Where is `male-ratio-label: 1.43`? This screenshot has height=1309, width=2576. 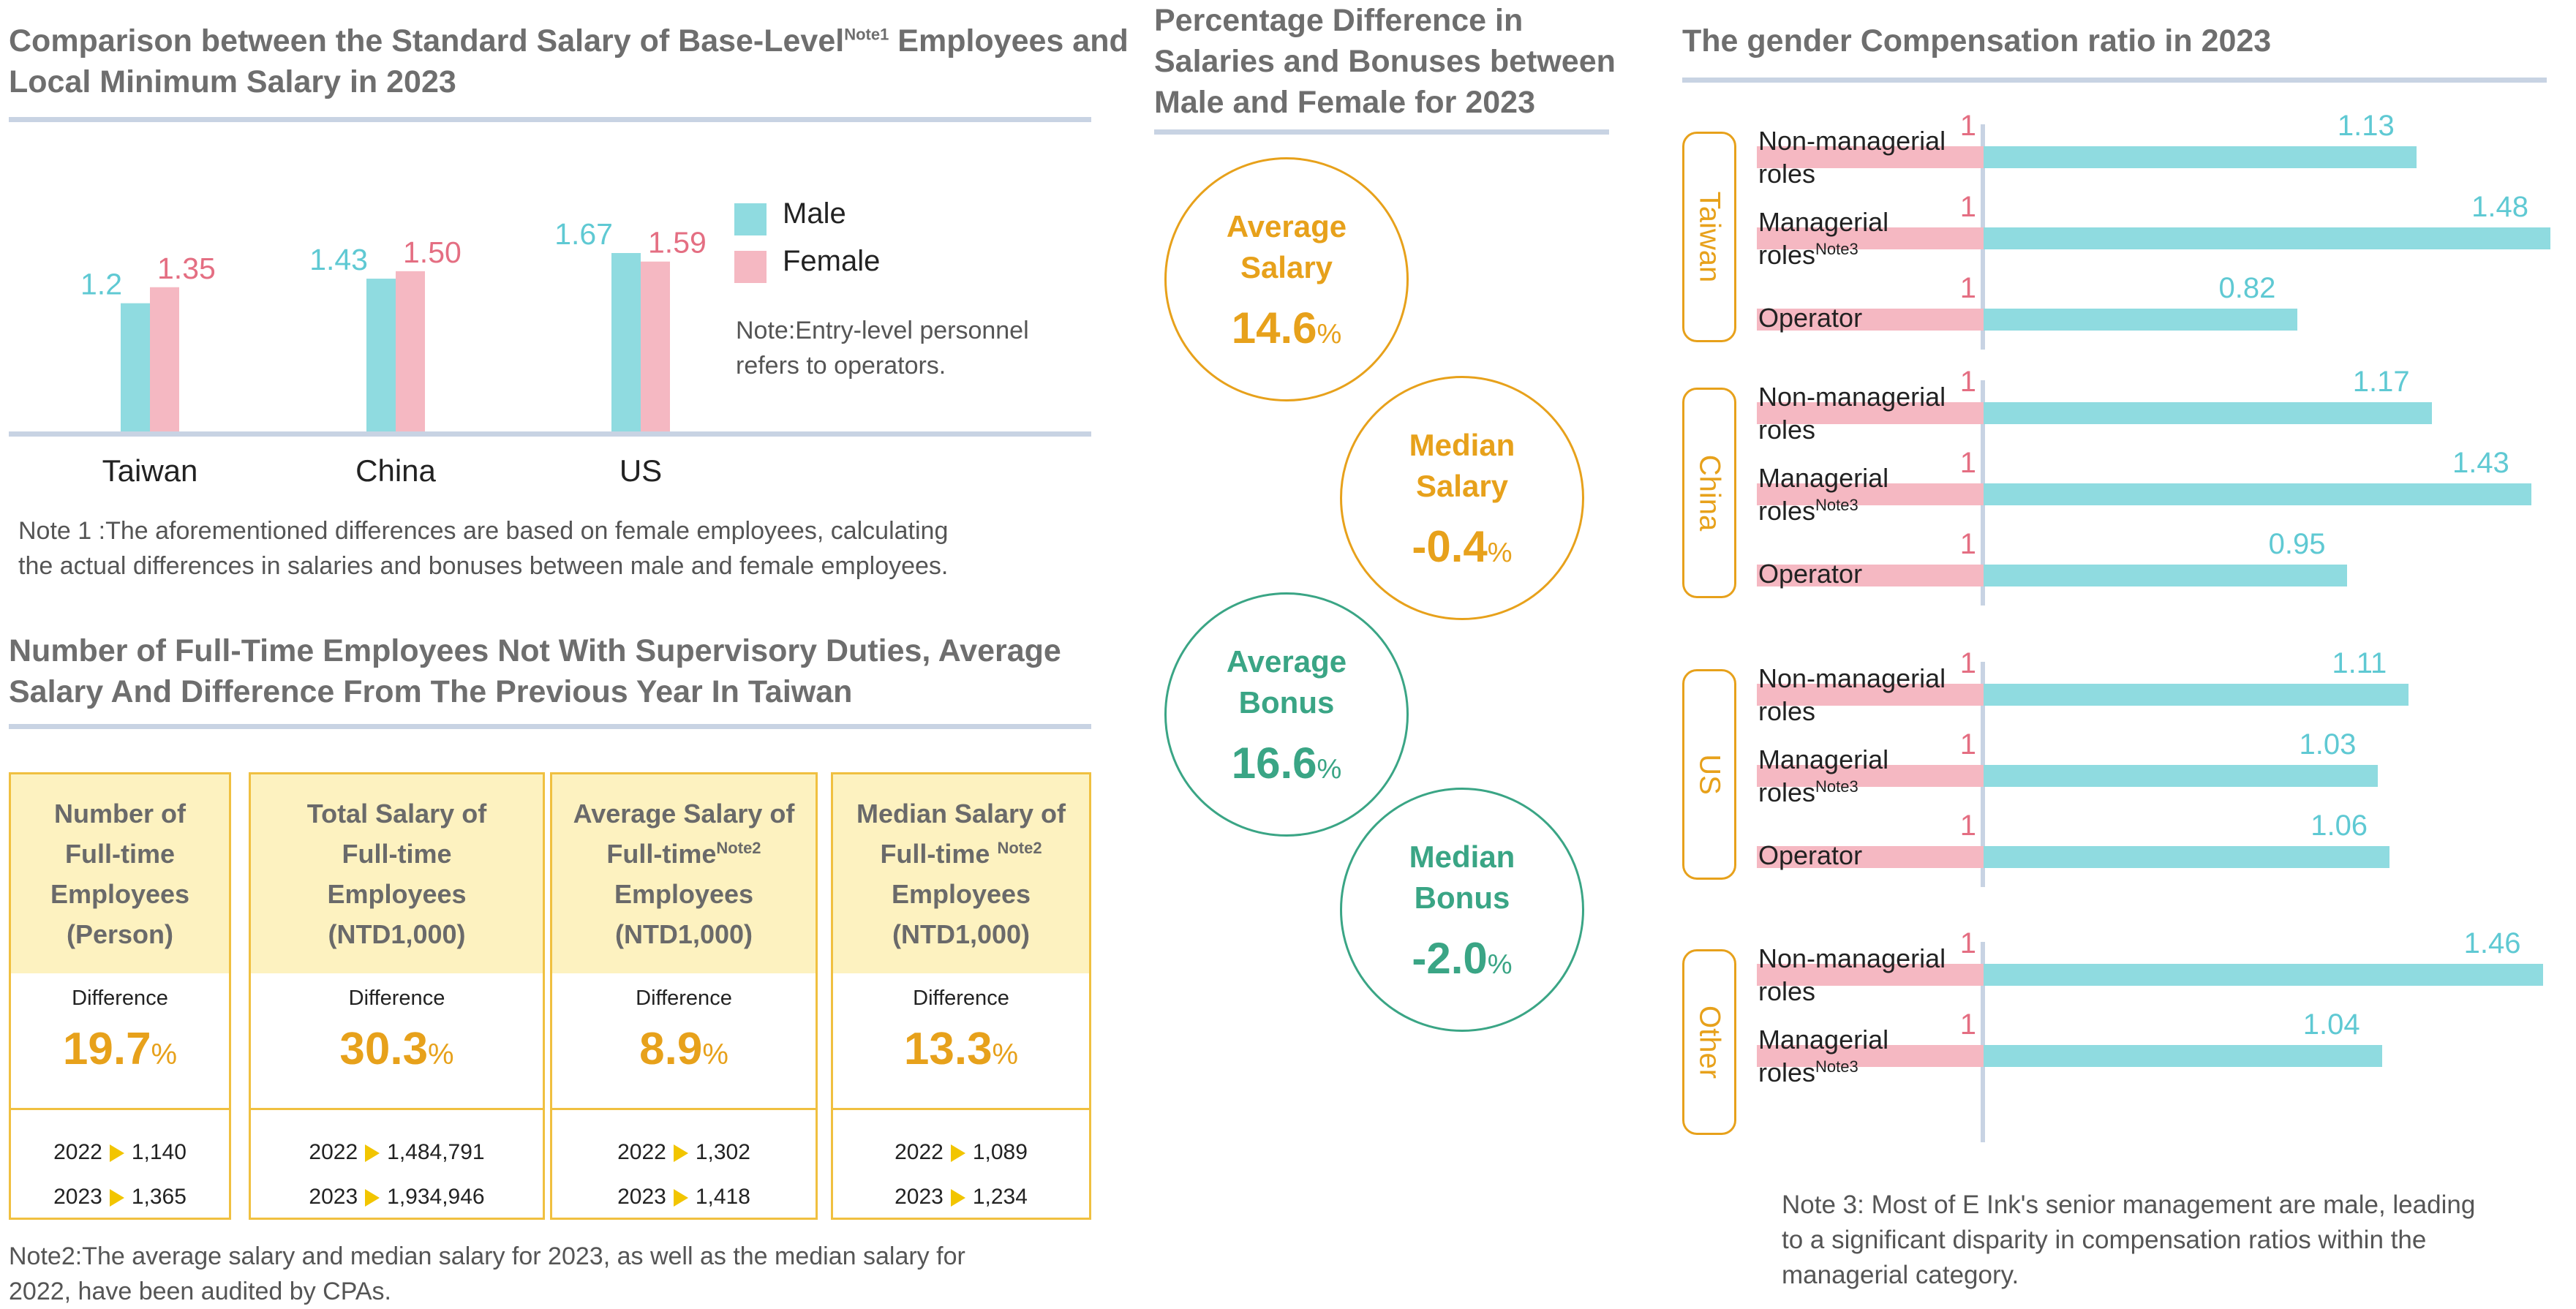
male-ratio-label: 1.43 is located at coordinates (2480, 463).